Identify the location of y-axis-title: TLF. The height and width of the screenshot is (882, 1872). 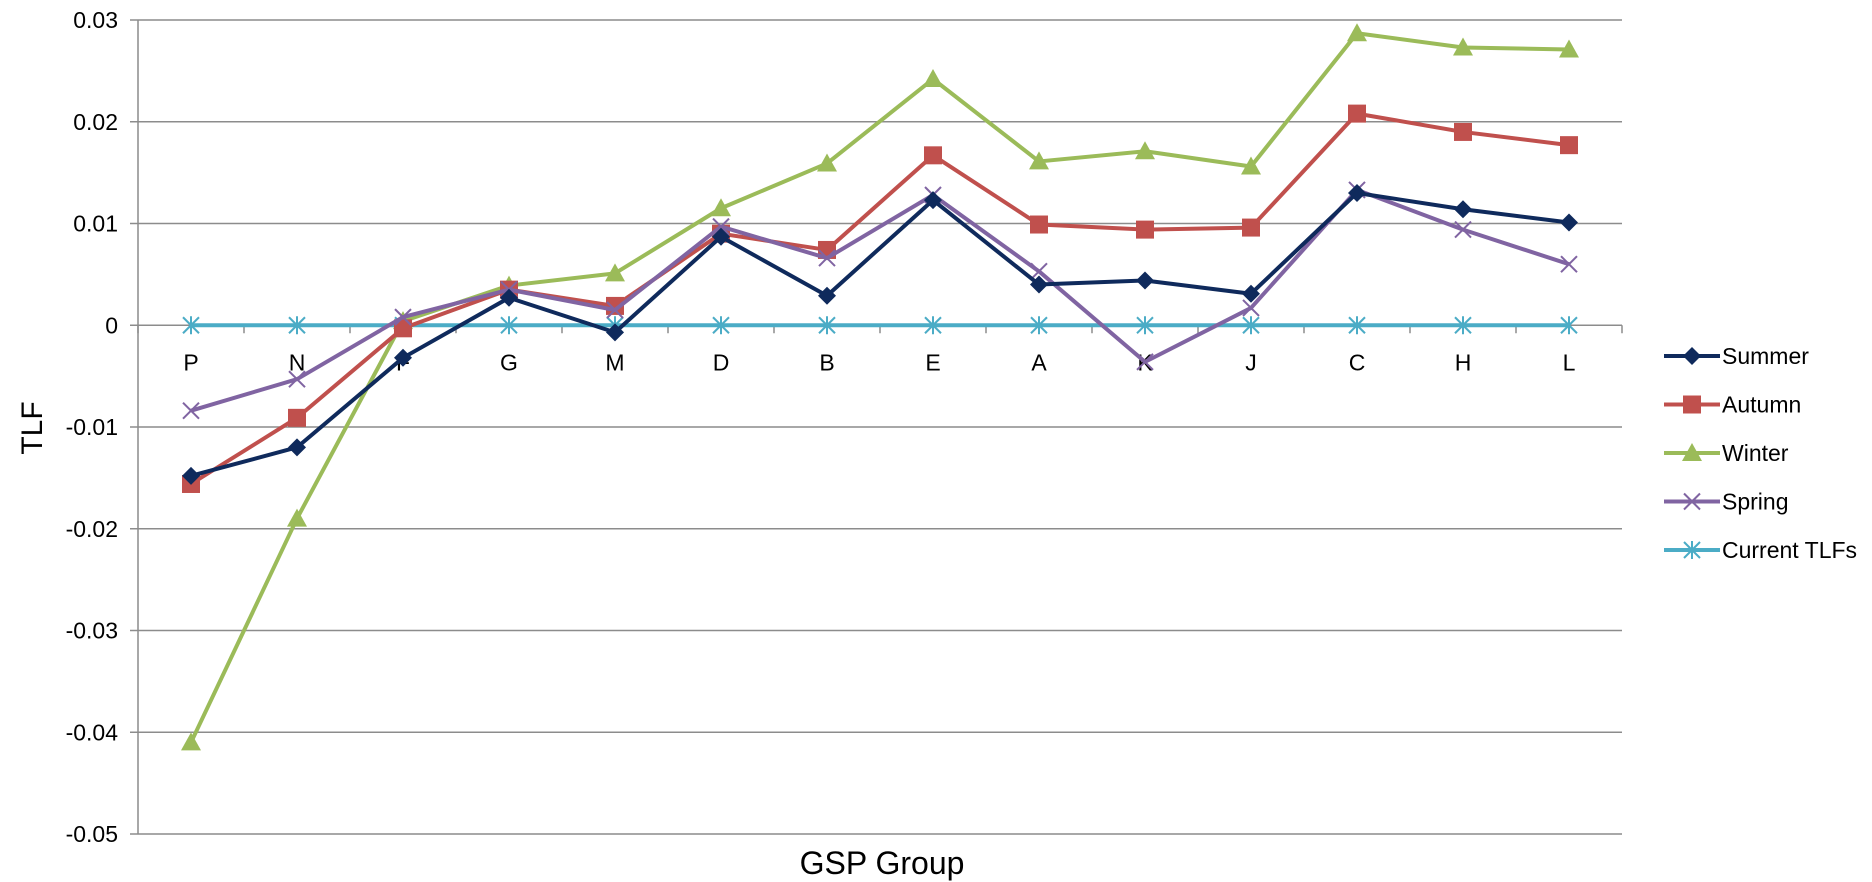
(32, 427).